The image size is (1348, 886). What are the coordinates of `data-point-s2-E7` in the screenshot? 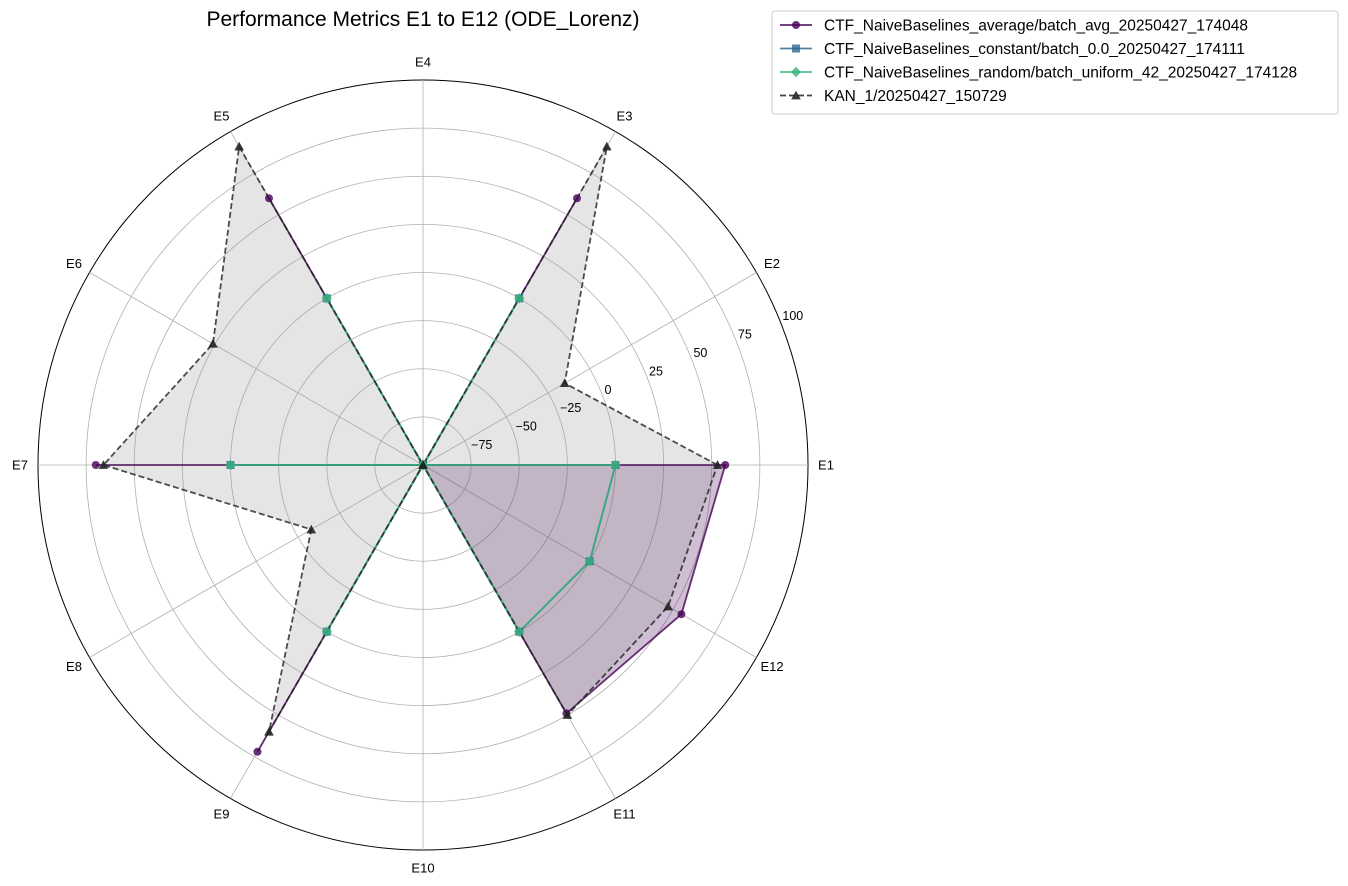 It's located at (230, 465).